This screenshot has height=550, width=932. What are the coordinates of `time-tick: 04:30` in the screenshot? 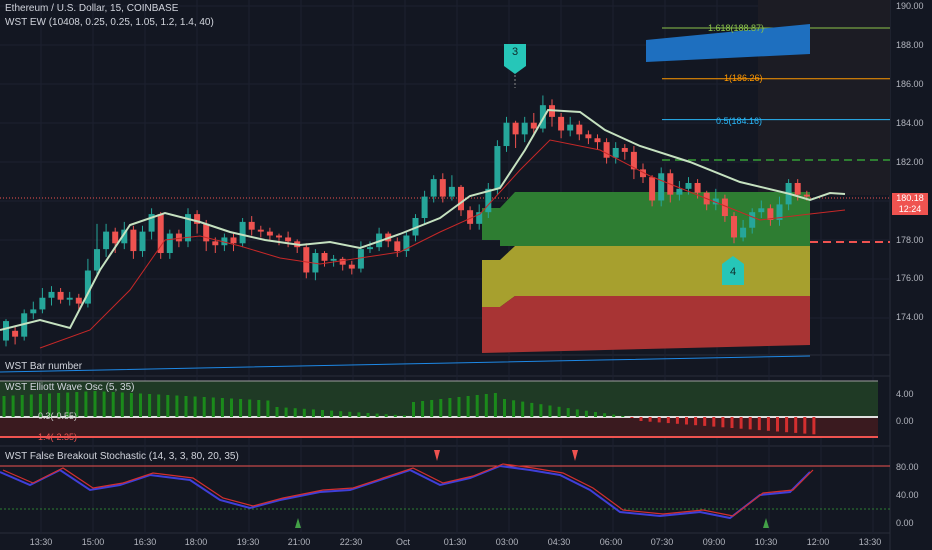 It's located at (559, 542).